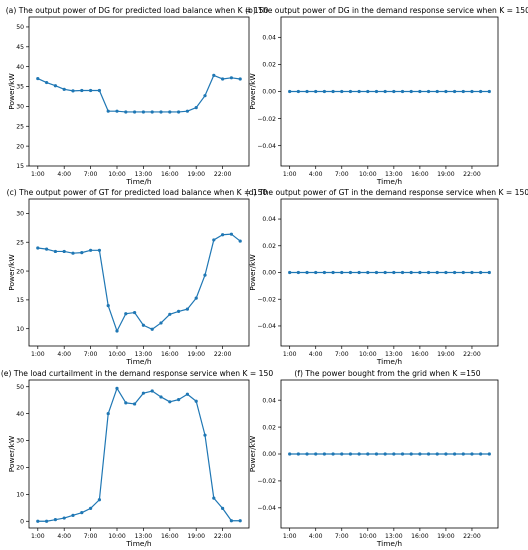 The image size is (528, 550). What do you see at coordinates (64, 354) in the screenshot?
I see `panel-c-x-tick-label: 4:00` at bounding box center [64, 354].